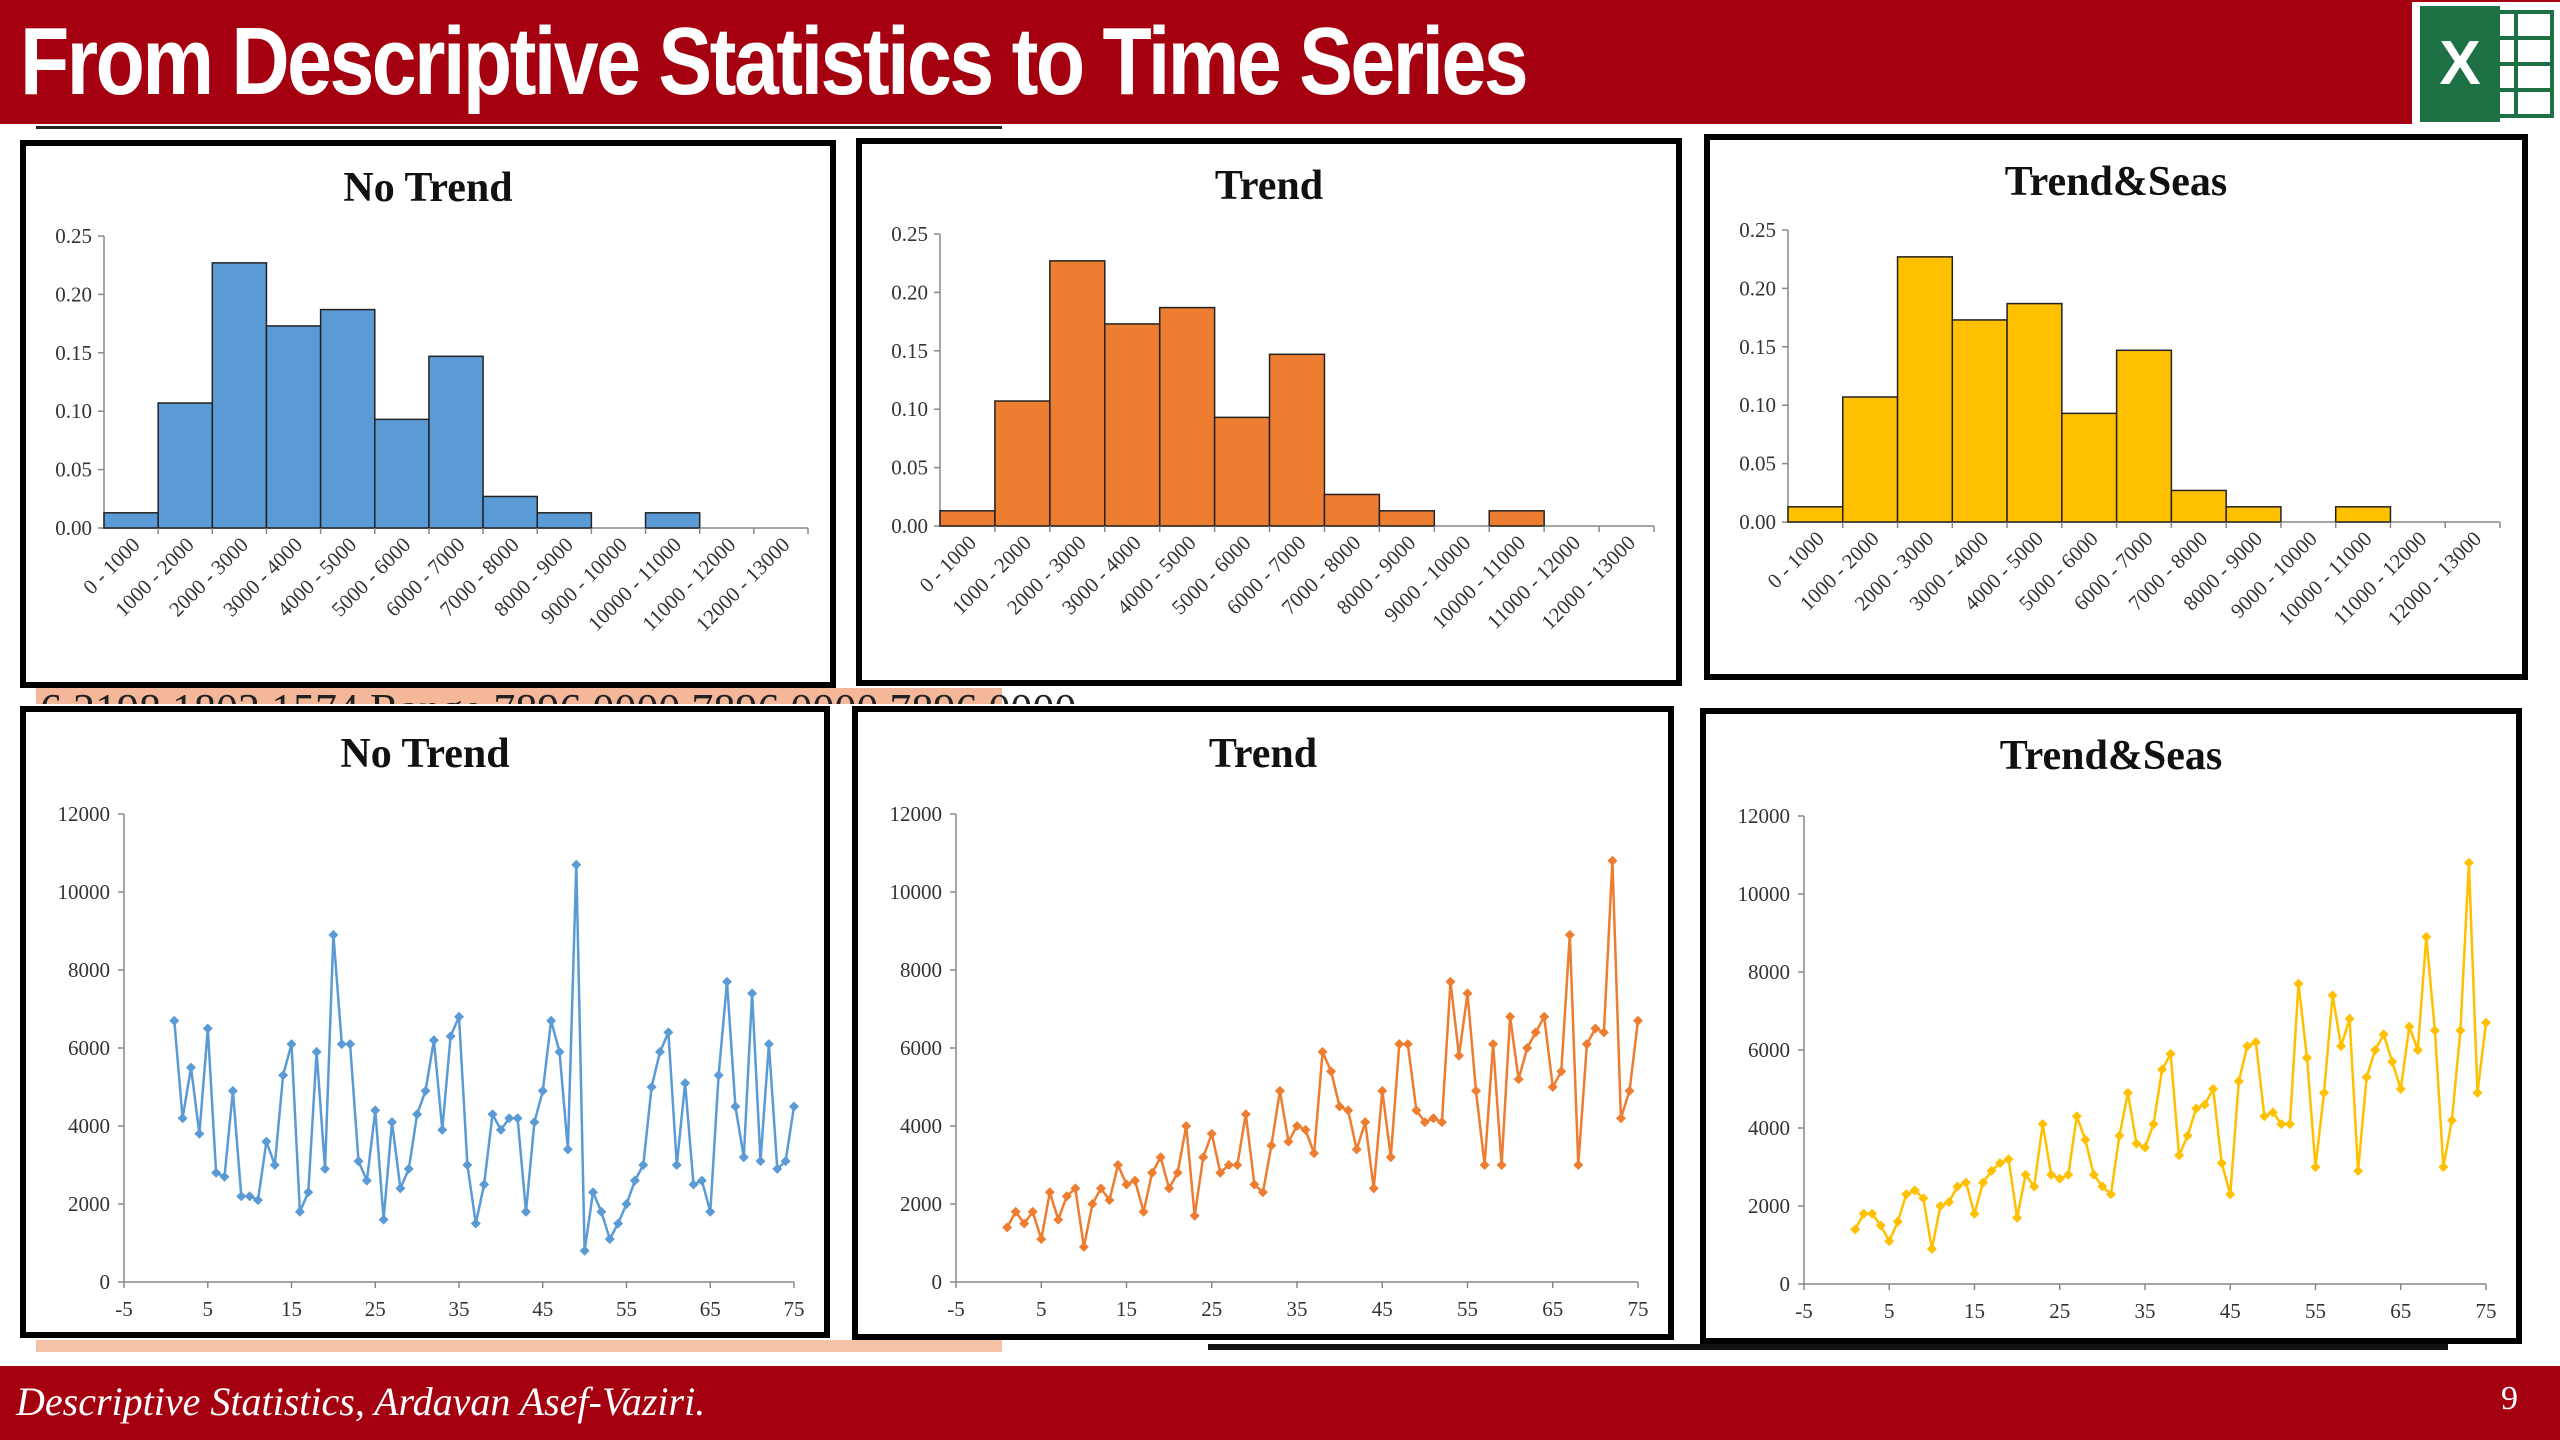 Image resolution: width=2560 pixels, height=1440 pixels. Describe the element at coordinates (1769, 972) in the screenshot. I see `y-tick-label: 8000` at that location.